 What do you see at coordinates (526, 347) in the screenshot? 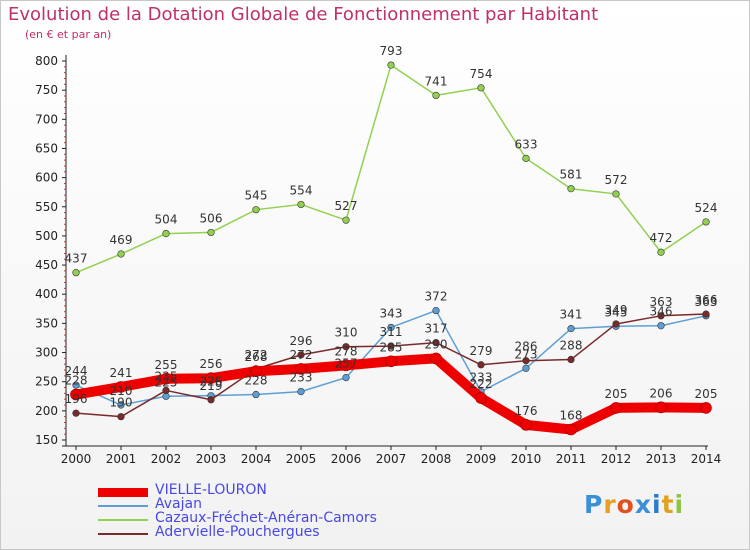
I see `data-label: 286` at bounding box center [526, 347].